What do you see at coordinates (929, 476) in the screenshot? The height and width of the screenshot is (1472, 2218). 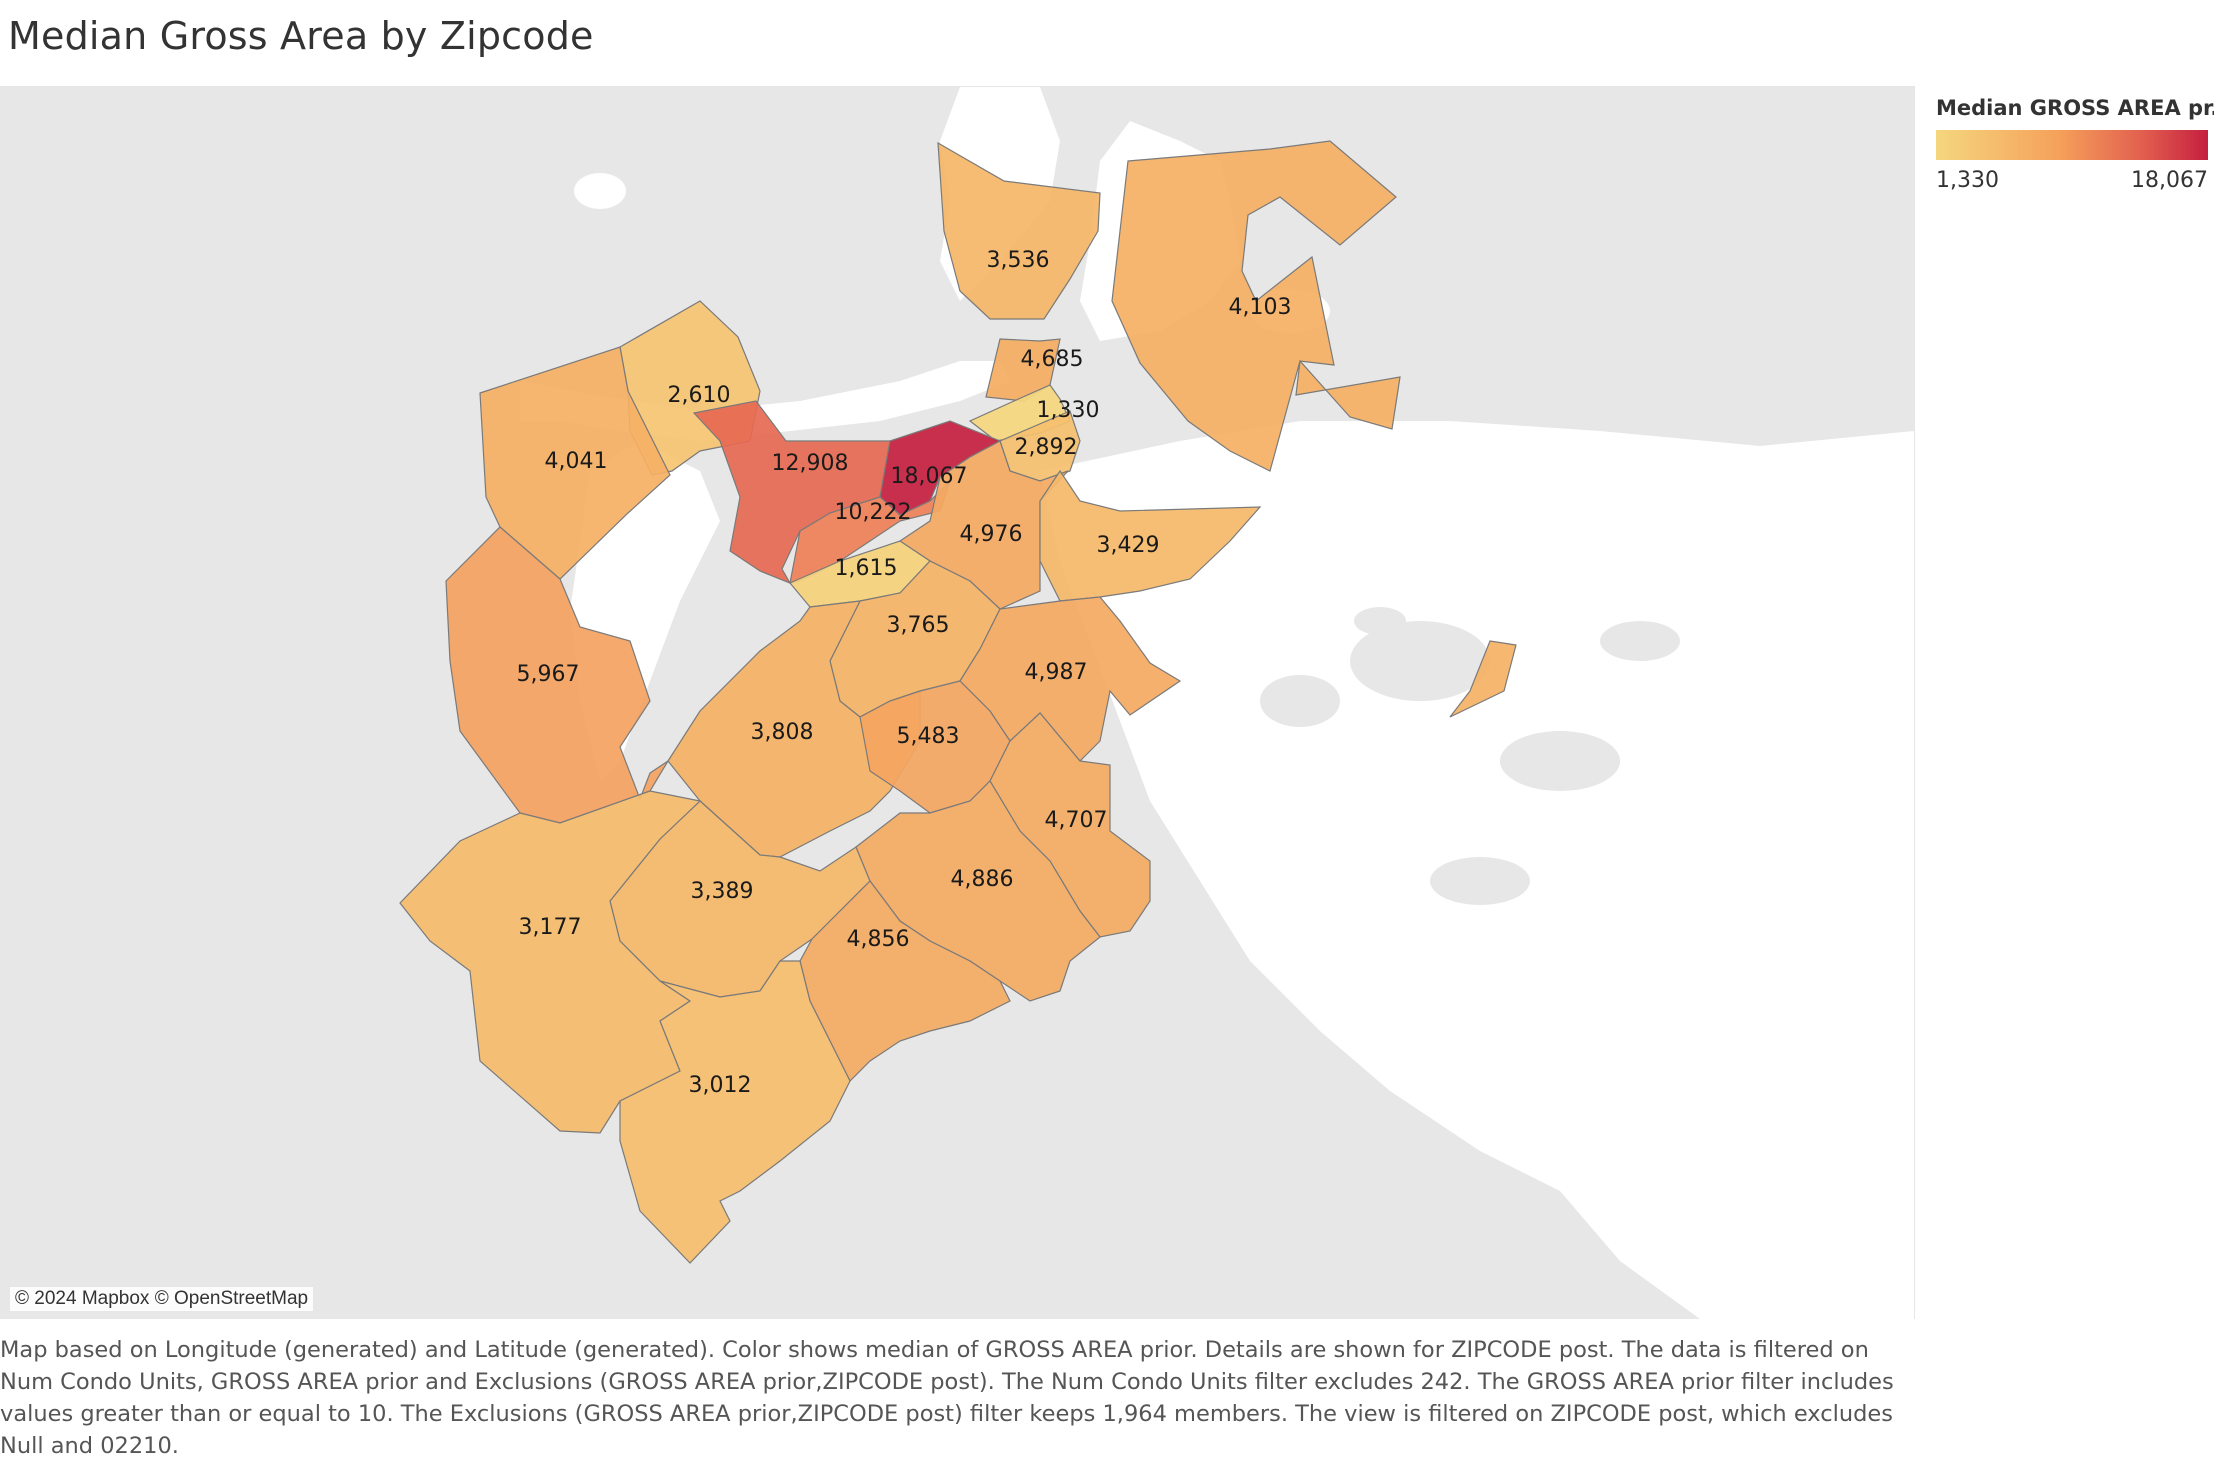 I see `region-label-18067: 18,067` at bounding box center [929, 476].